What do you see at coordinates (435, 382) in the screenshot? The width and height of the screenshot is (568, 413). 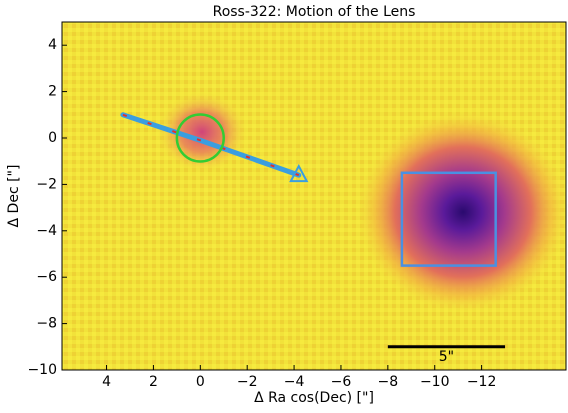 I see `x-tick-label: −10` at bounding box center [435, 382].